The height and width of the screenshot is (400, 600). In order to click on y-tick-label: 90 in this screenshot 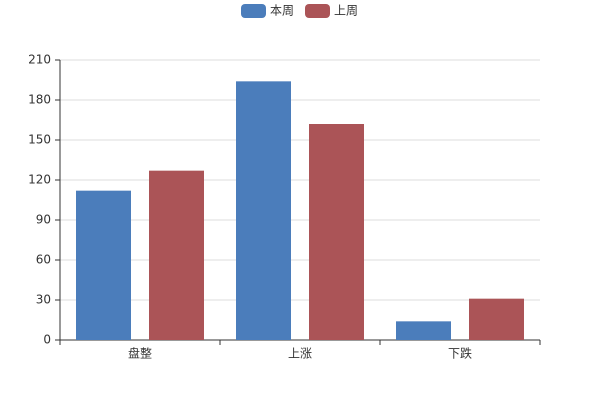, I will do `click(43, 220)`.